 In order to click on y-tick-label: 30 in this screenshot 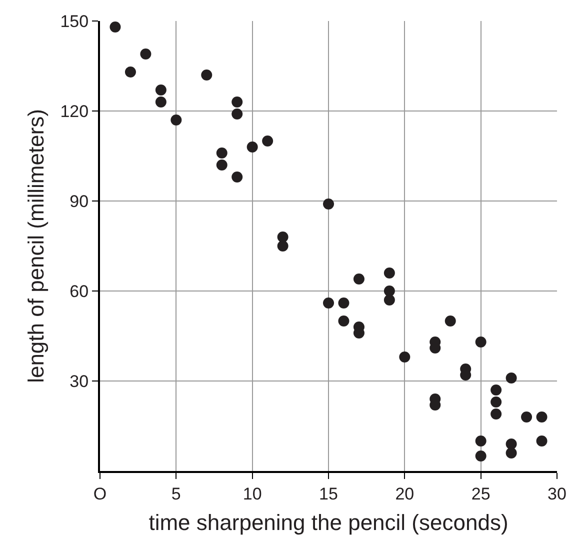, I will do `click(79, 381)`.